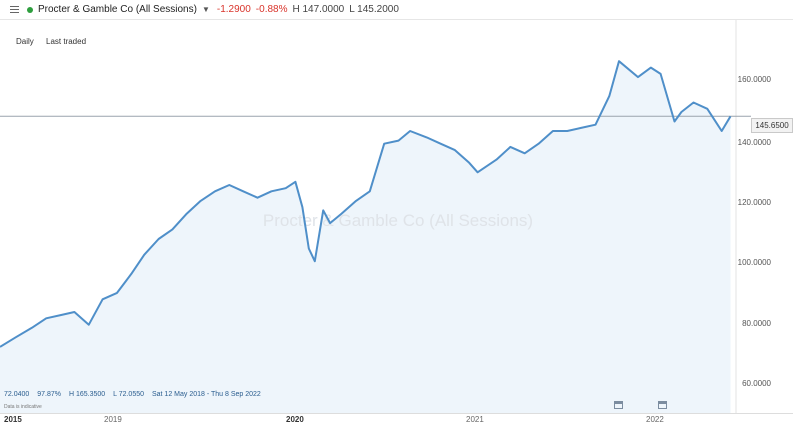 The width and height of the screenshot is (793, 427). Describe the element at coordinates (271, 9) in the screenshot. I see `price-change-percent: -0.88%` at that location.